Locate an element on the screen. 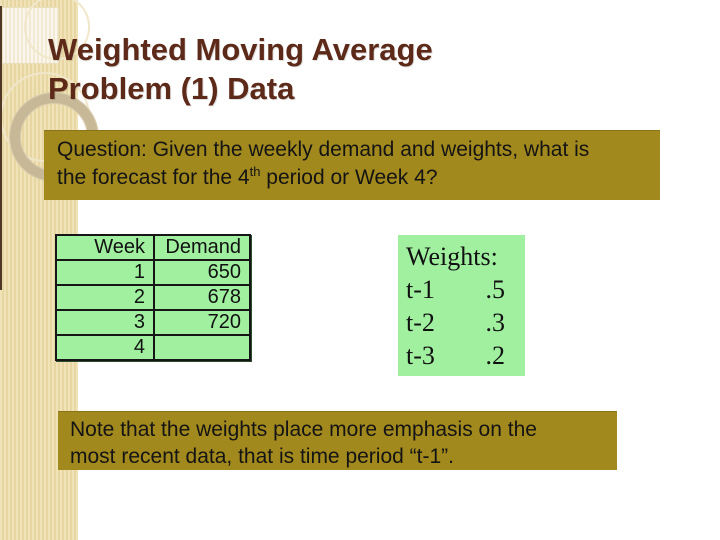 The width and height of the screenshot is (720, 540). demand-cell: 720 is located at coordinates (202, 322).